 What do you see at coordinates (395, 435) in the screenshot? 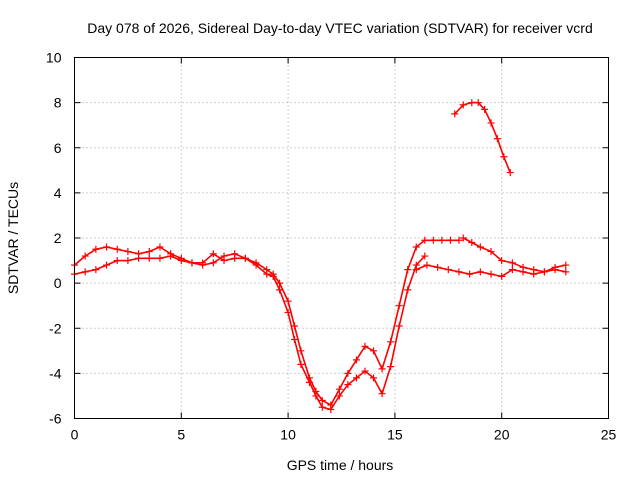
I see `x-tick-label: 15` at bounding box center [395, 435].